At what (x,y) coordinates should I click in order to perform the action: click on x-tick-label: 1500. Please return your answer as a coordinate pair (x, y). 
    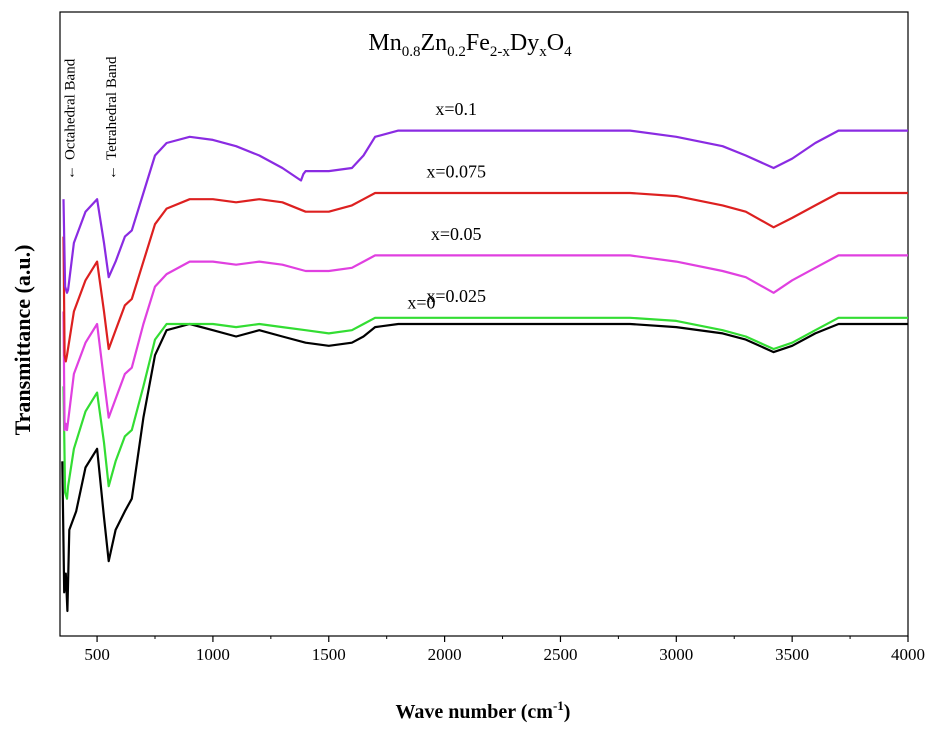
    Looking at the image, I should click on (329, 654).